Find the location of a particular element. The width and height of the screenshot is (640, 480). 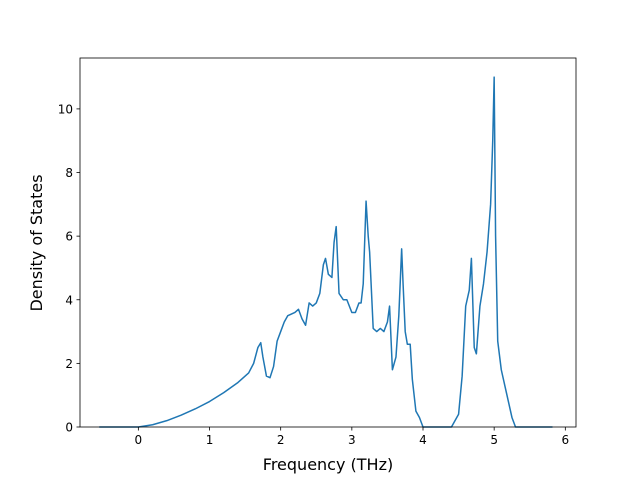

x-tick-label: 6 is located at coordinates (566, 440).